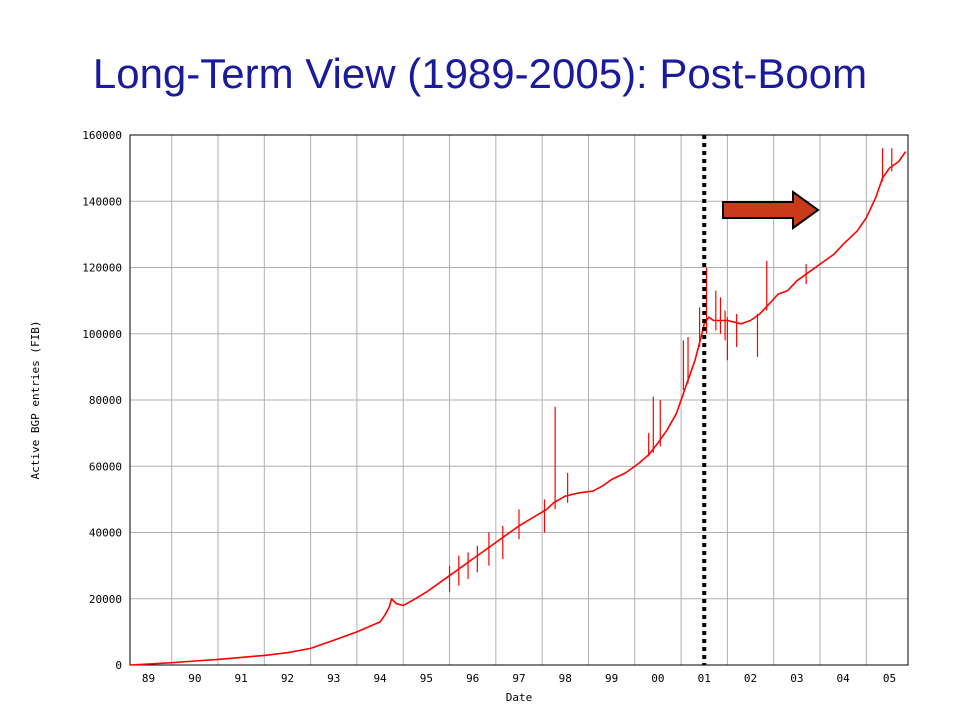 The height and width of the screenshot is (720, 960). Describe the element at coordinates (105, 533) in the screenshot. I see `y-tick-label: 40000` at that location.